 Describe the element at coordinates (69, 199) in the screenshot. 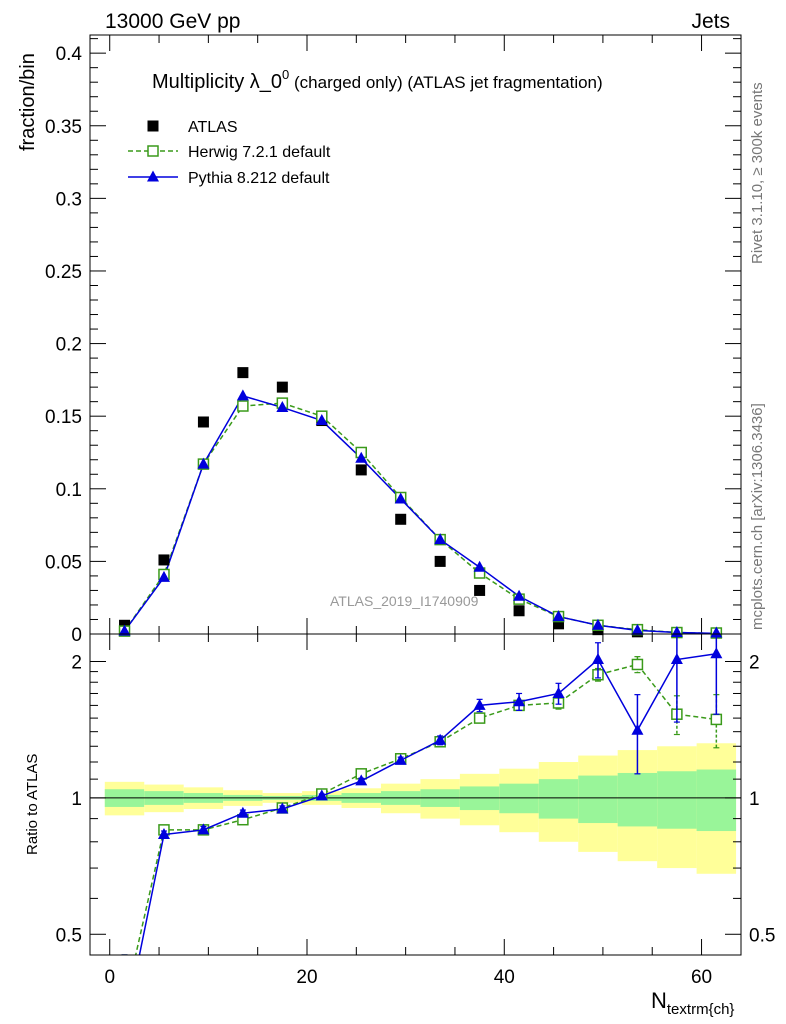

I see `main-ytick-label: 0.3` at that location.